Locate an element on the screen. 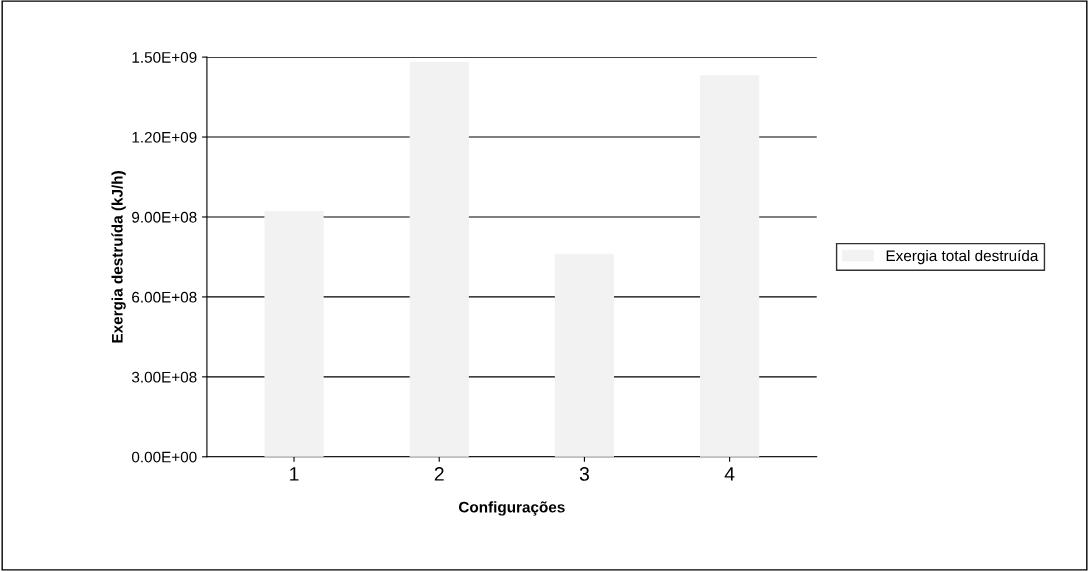 The height and width of the screenshot is (571, 1089). x-axis-title: Configurações is located at coordinates (511, 508).